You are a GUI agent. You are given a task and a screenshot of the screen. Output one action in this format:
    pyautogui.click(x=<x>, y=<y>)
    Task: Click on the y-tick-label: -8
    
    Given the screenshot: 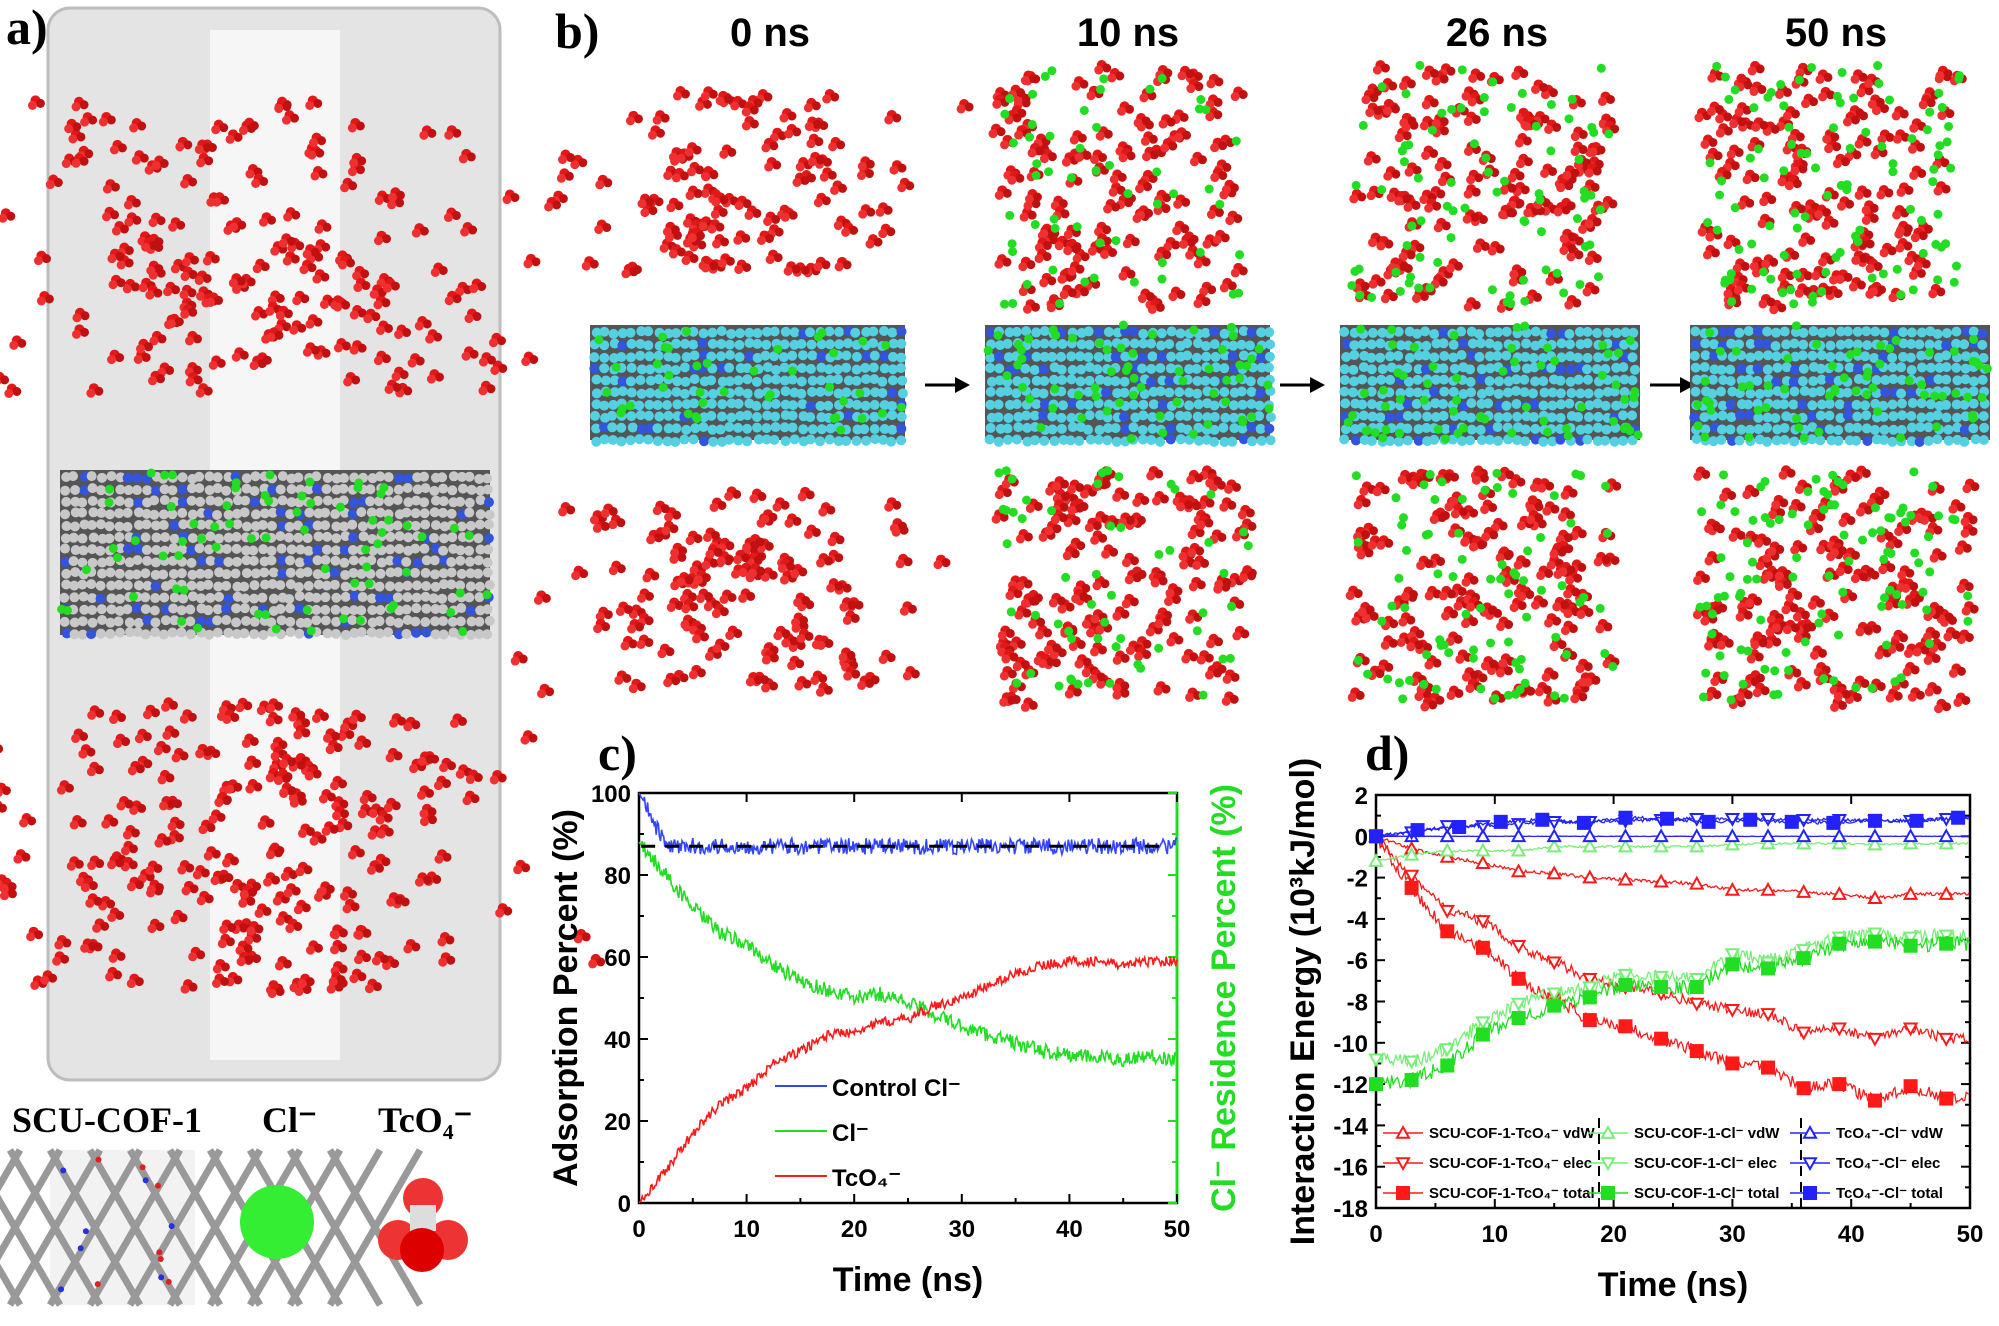 What is the action you would take?
    pyautogui.click(x=1357, y=1003)
    